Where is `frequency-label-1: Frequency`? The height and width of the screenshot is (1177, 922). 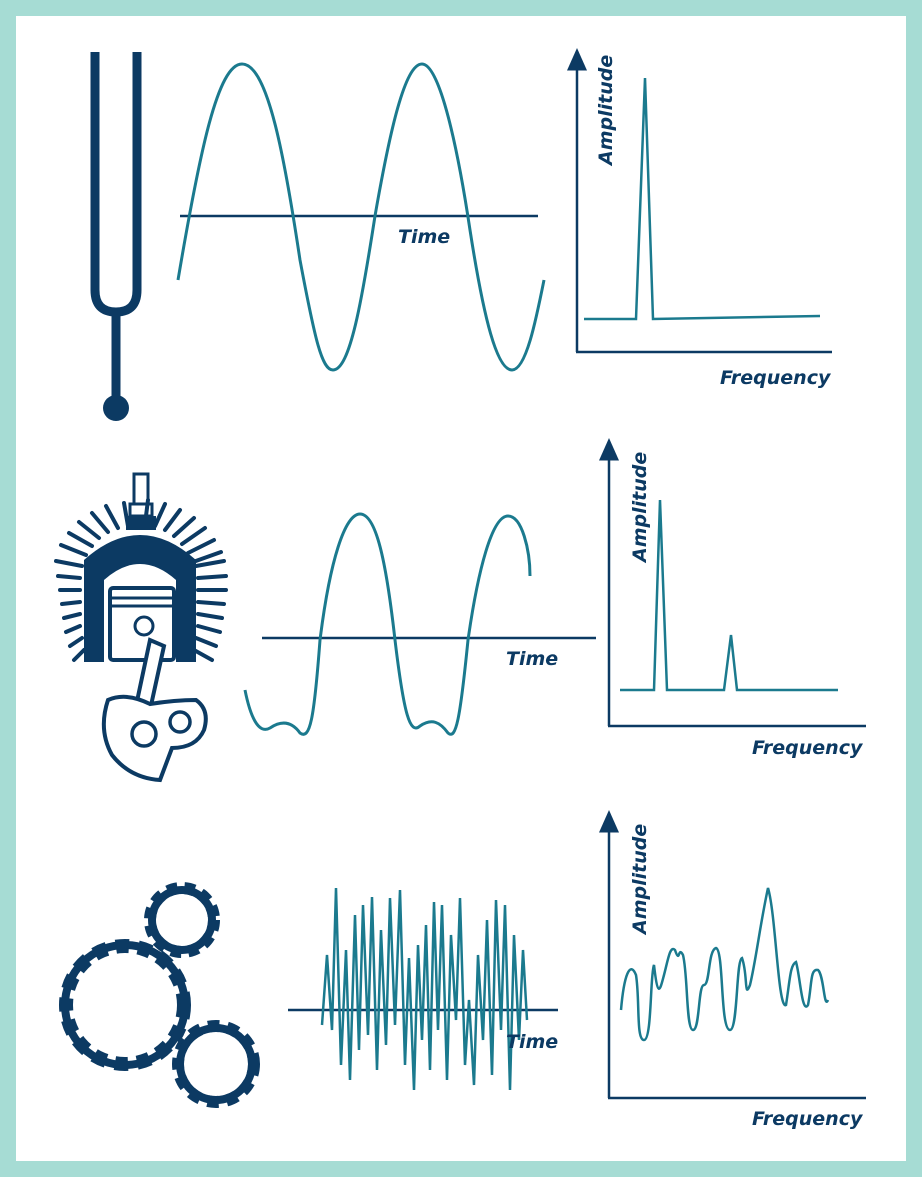 frequency-label-1: Frequency is located at coordinates (776, 378).